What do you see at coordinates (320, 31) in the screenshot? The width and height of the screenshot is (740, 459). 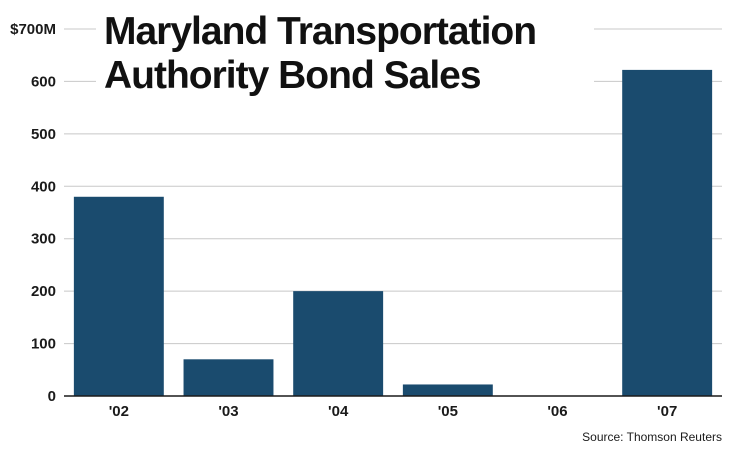 I see `chart-title-line-1: Maryland Transportation` at bounding box center [320, 31].